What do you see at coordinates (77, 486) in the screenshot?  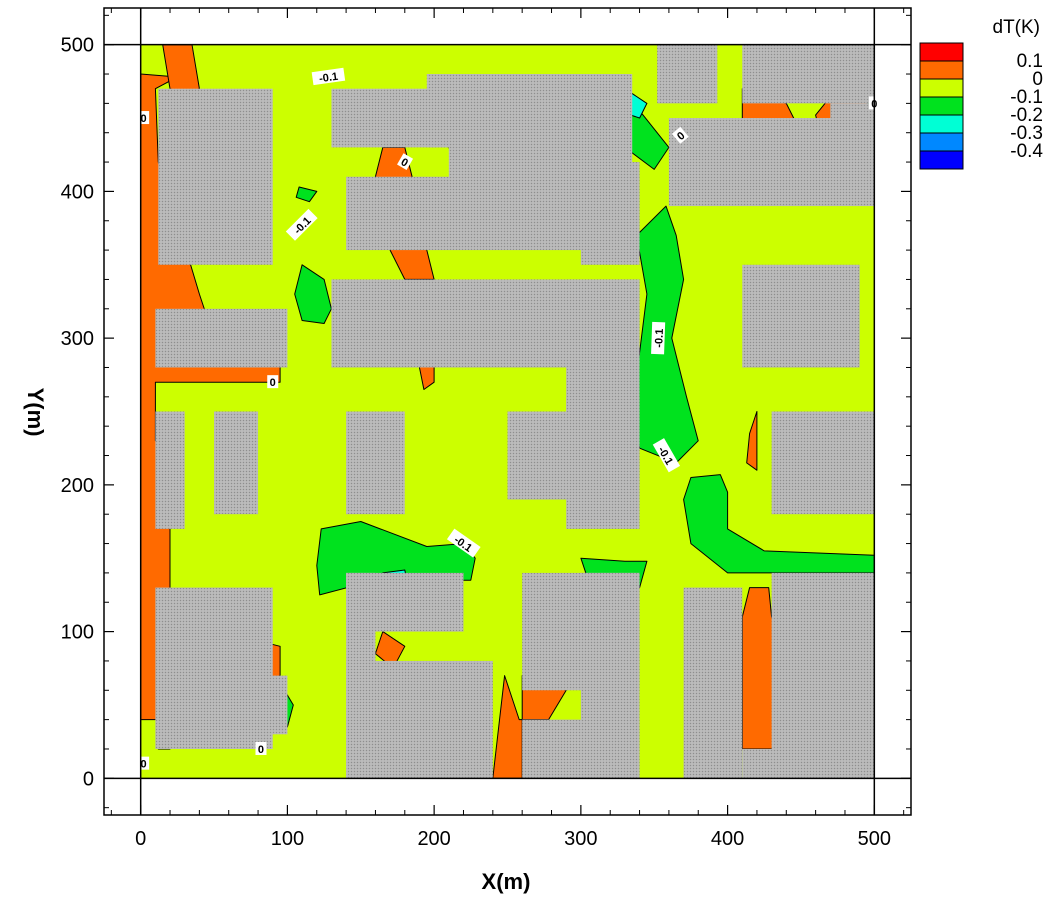 I see `y-tick-label: 200` at bounding box center [77, 486].